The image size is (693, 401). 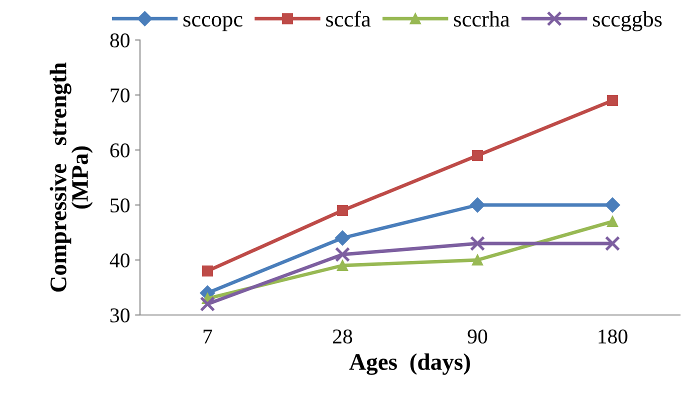 What do you see at coordinates (613, 336) in the screenshot?
I see `x-tick-label: 180` at bounding box center [613, 336].